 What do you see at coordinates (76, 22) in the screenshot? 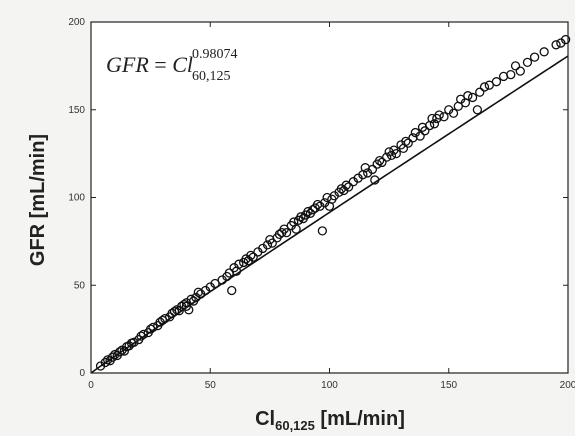
I see `y-tick-label: 200` at bounding box center [76, 22].